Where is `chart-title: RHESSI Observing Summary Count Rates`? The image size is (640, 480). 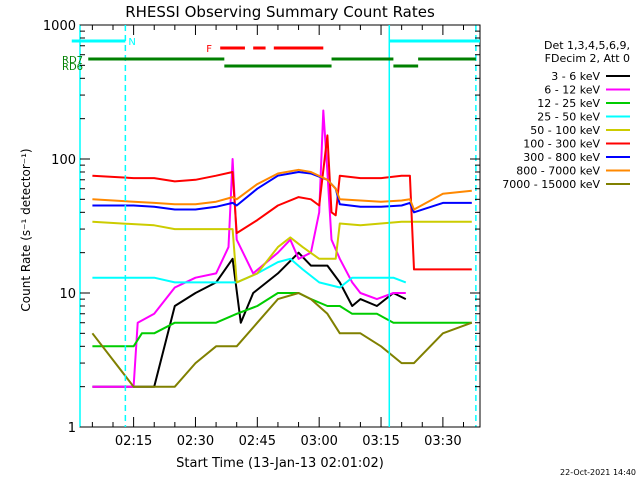
chart-title: RHESSI Observing Summary Count Rates is located at coordinates (280, 12).